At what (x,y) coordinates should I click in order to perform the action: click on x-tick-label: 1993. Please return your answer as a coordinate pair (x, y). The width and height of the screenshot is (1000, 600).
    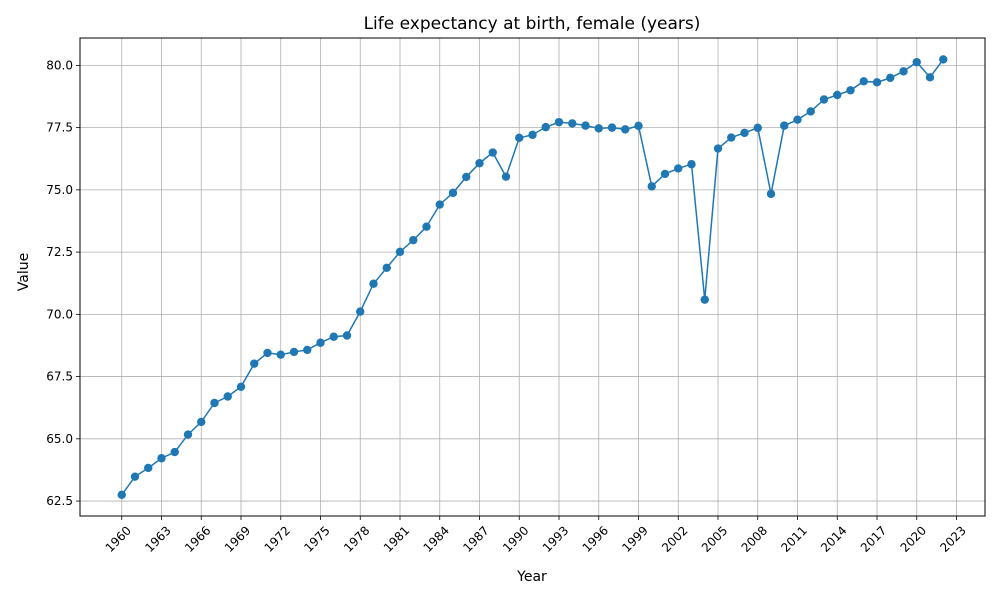
    Looking at the image, I should click on (555, 538).